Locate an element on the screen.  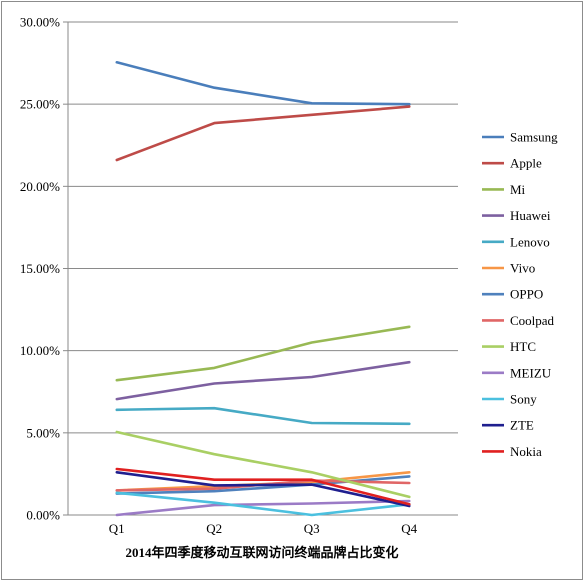
y-tick-label: 30.00% is located at coordinates (40, 22).